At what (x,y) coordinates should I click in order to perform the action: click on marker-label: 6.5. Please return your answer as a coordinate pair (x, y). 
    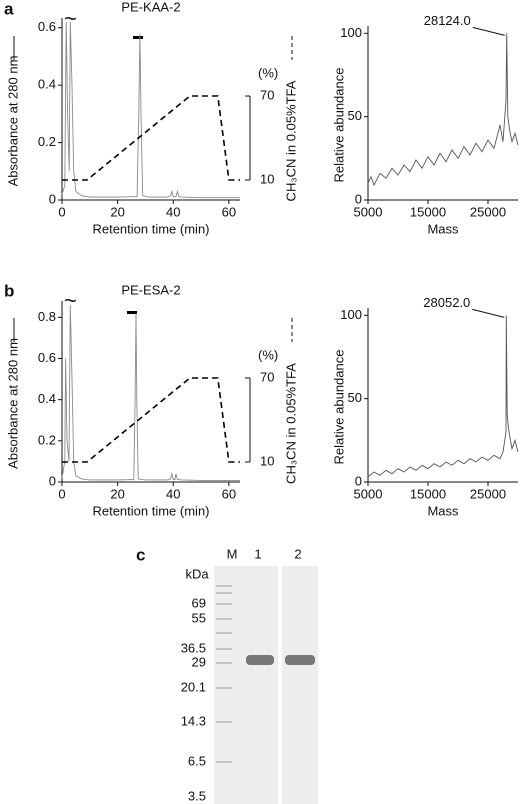
    Looking at the image, I should click on (197, 760).